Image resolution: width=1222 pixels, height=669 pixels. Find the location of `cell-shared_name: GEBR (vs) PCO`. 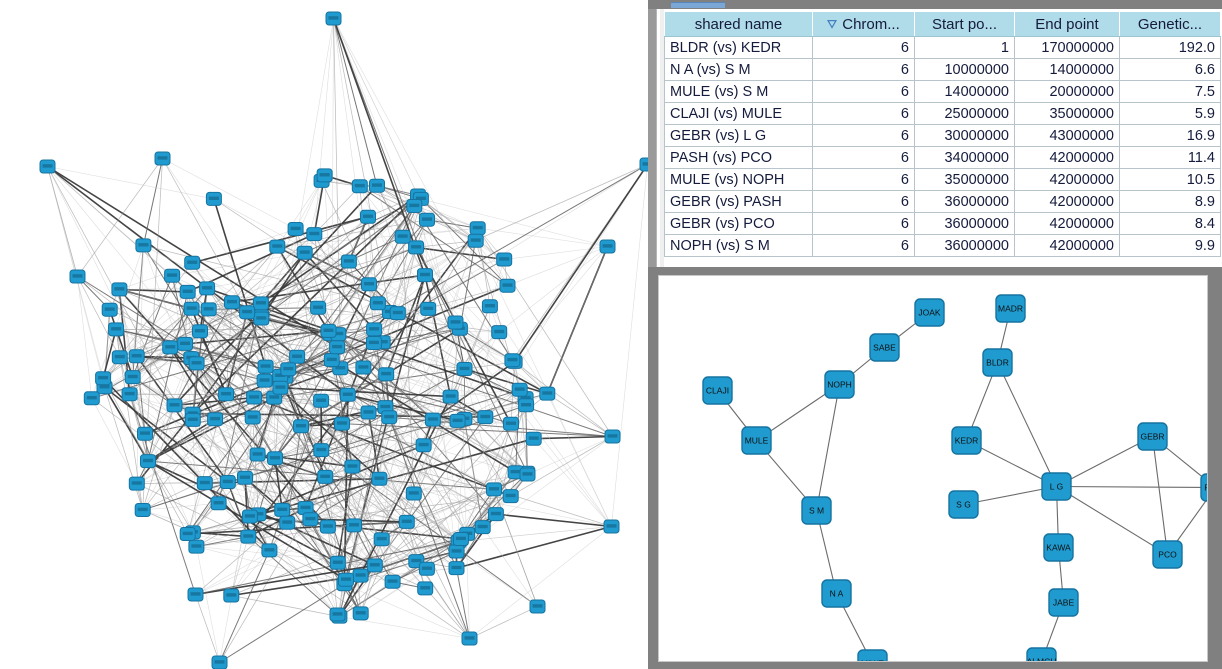

cell-shared_name: GEBR (vs) PCO is located at coordinates (738, 223).